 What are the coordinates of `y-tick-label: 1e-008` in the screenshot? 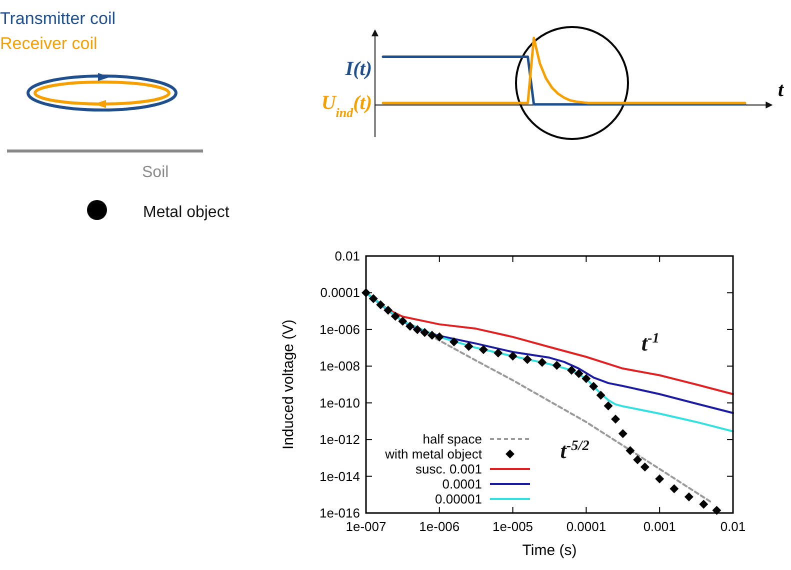 It's located at (340, 366).